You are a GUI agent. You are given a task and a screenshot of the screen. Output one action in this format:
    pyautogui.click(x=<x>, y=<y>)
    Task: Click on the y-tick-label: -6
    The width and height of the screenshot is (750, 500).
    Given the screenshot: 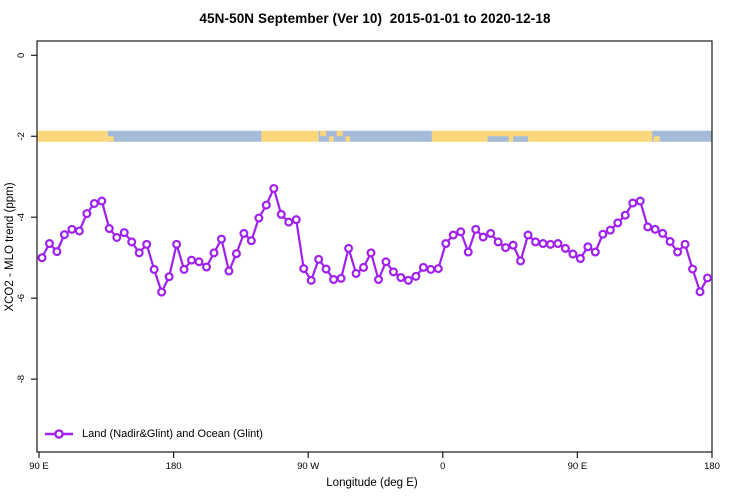 What is the action you would take?
    pyautogui.click(x=21, y=298)
    